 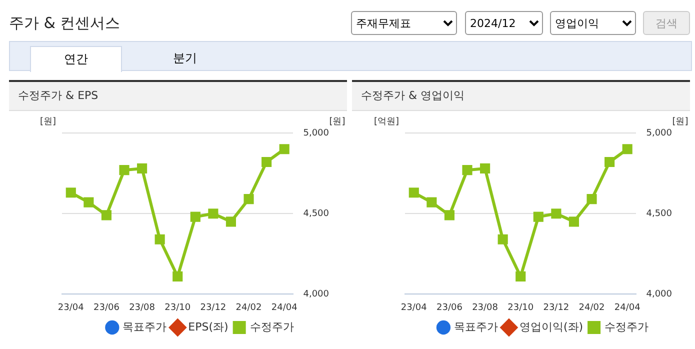 I want to click on text: 2024/12, so click(x=504, y=23).